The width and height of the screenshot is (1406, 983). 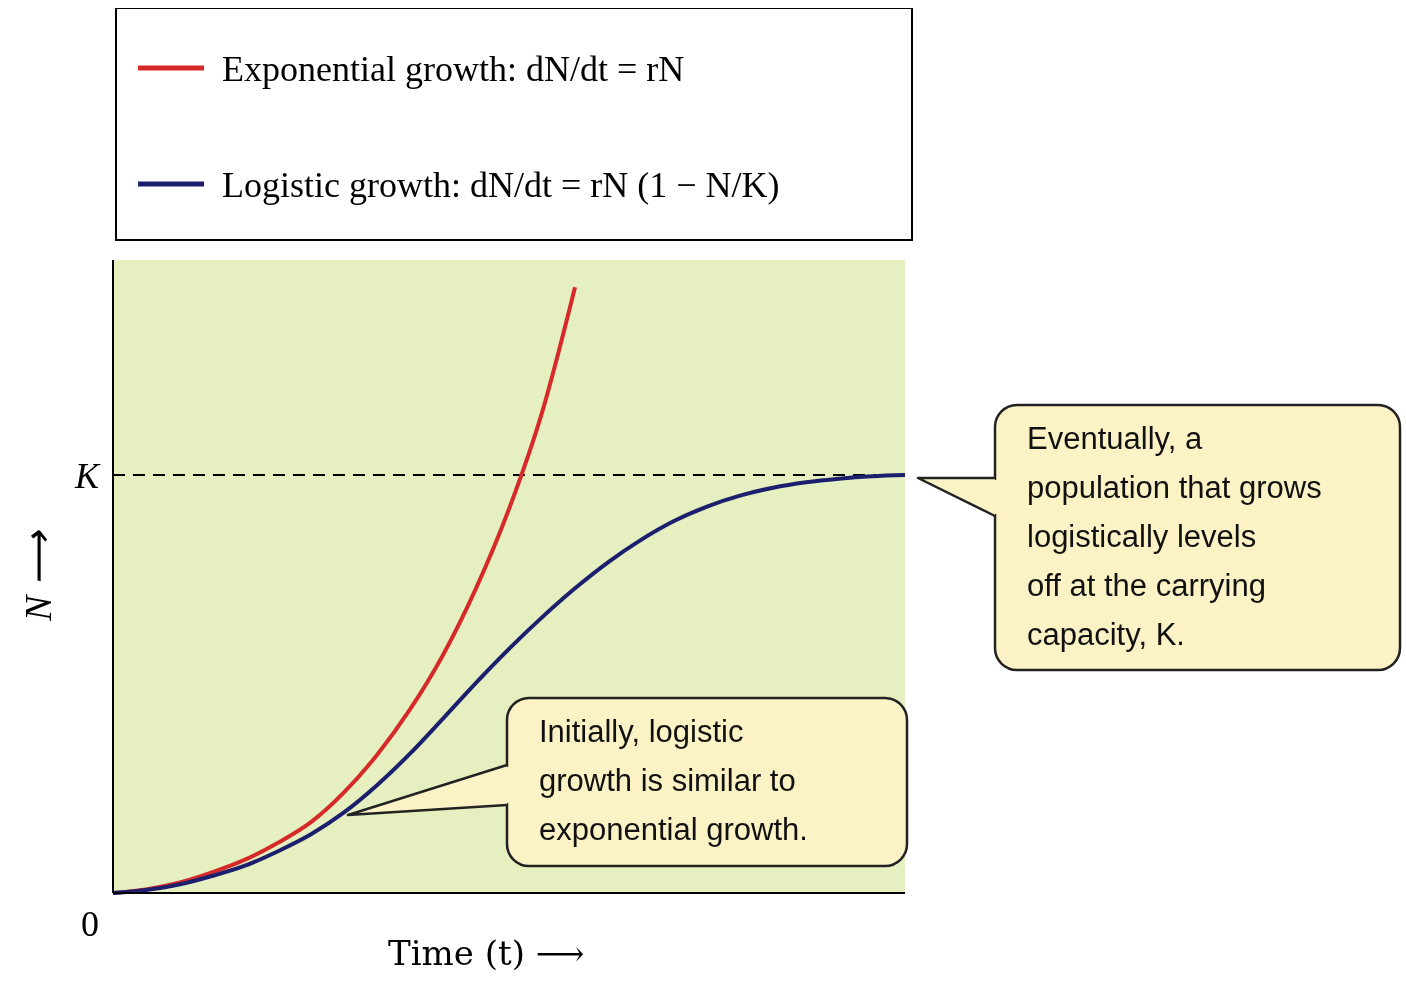 I want to click on text: 0, so click(x=90, y=923).